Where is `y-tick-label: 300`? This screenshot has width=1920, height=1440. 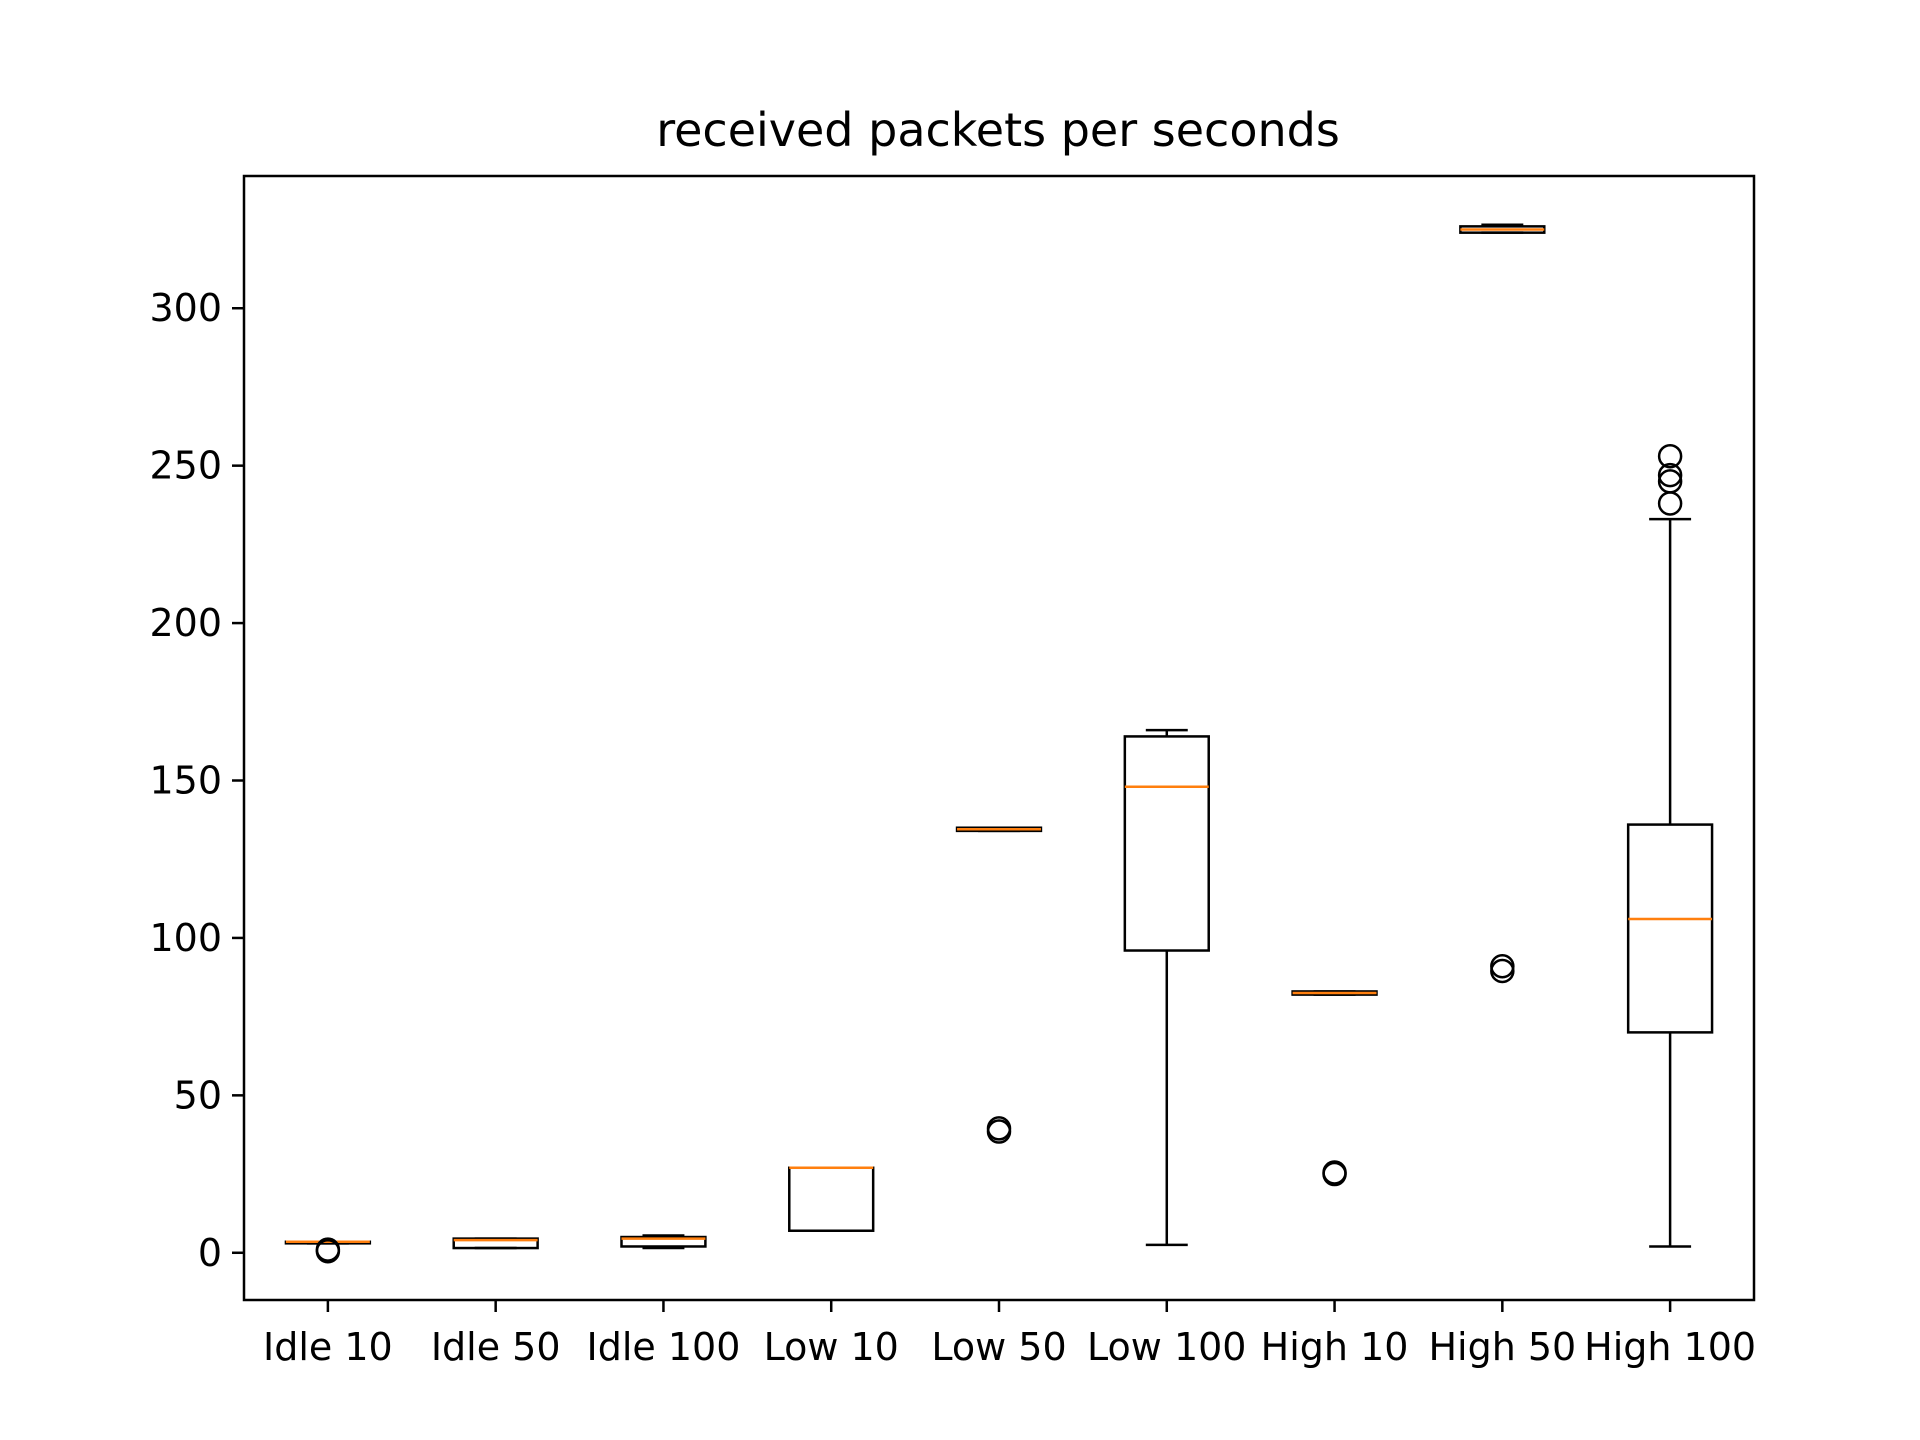
y-tick-label: 300 is located at coordinates (185, 308).